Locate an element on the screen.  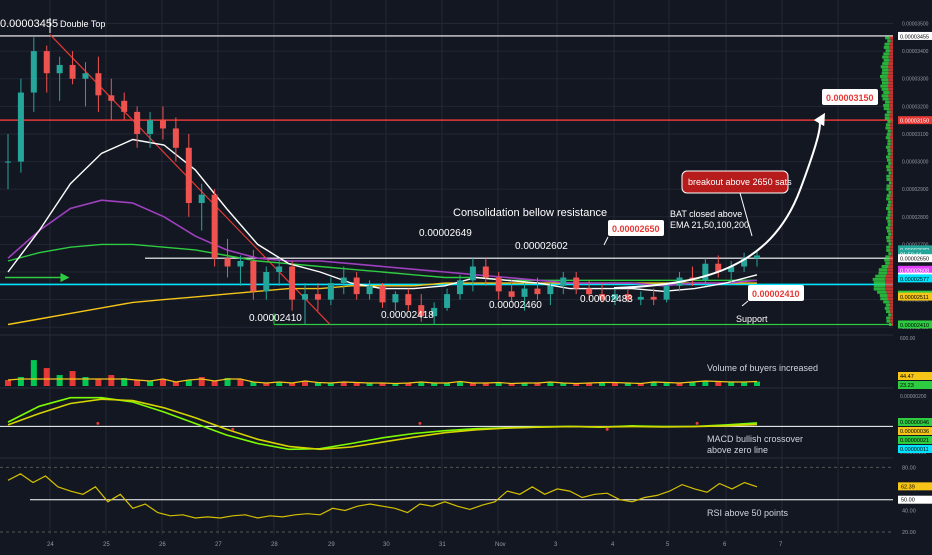
ema50-line is located at coordinates (382, 243).